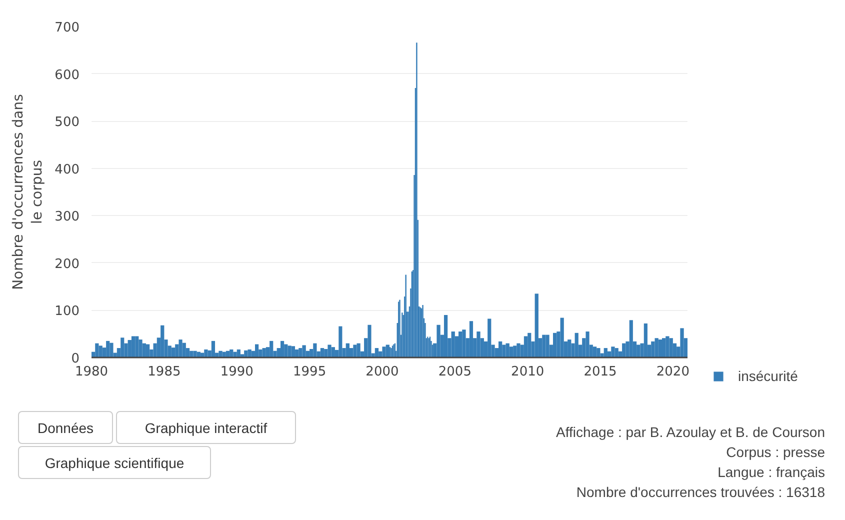 The width and height of the screenshot is (845, 520). What do you see at coordinates (768, 376) in the screenshot?
I see `legend-label: insécurité` at bounding box center [768, 376].